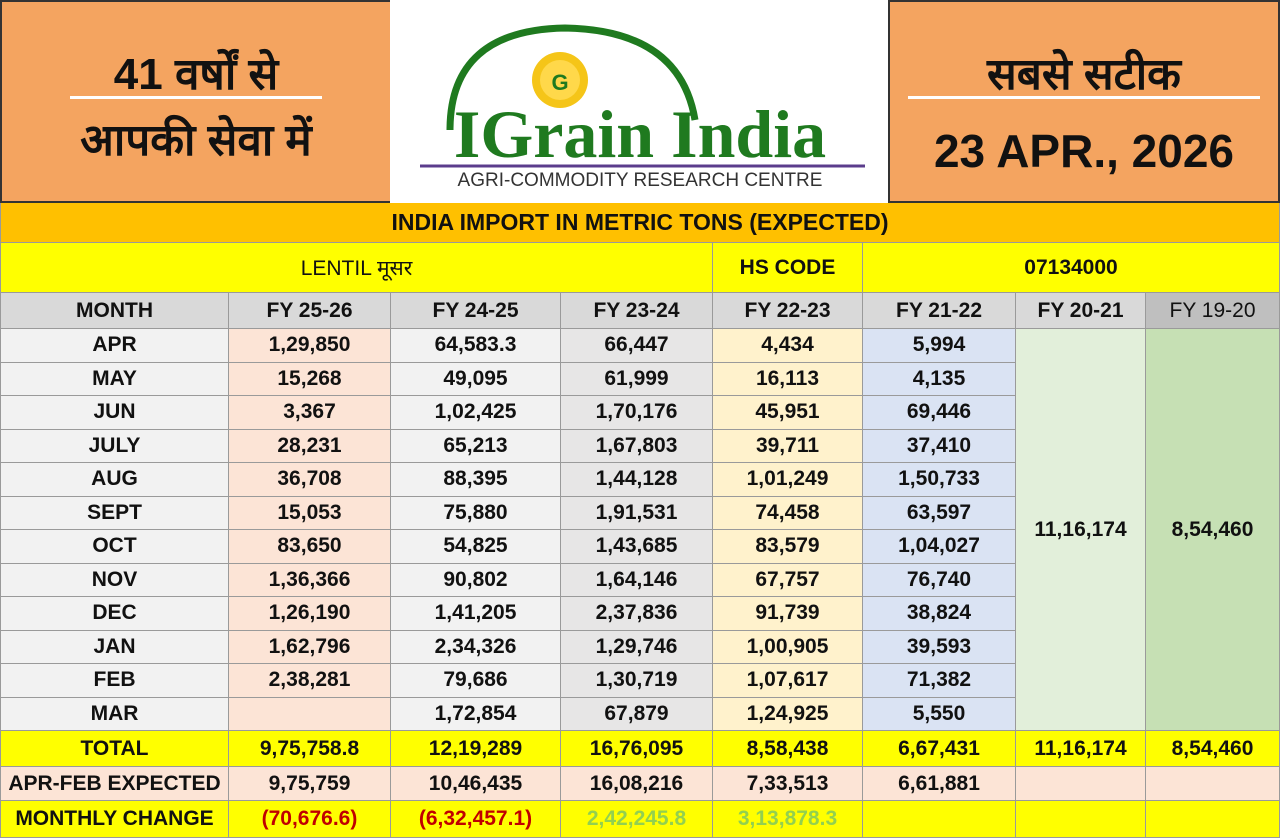 The image size is (1280, 838). Describe the element at coordinates (115, 547) in the screenshot. I see `month: OCT` at that location.